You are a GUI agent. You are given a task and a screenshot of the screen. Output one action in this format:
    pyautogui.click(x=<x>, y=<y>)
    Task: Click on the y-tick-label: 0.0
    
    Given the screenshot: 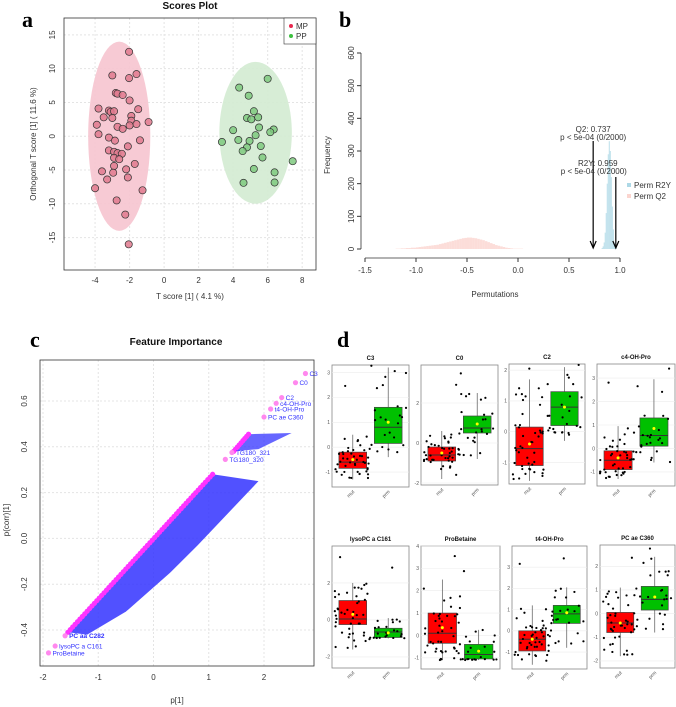 What is the action you would take?
    pyautogui.click(x=24, y=538)
    